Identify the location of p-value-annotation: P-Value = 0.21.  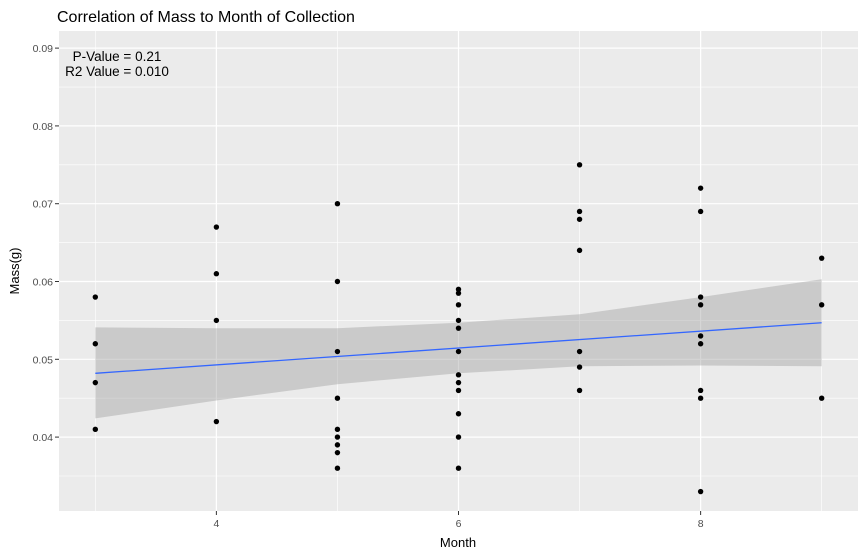
(117, 56).